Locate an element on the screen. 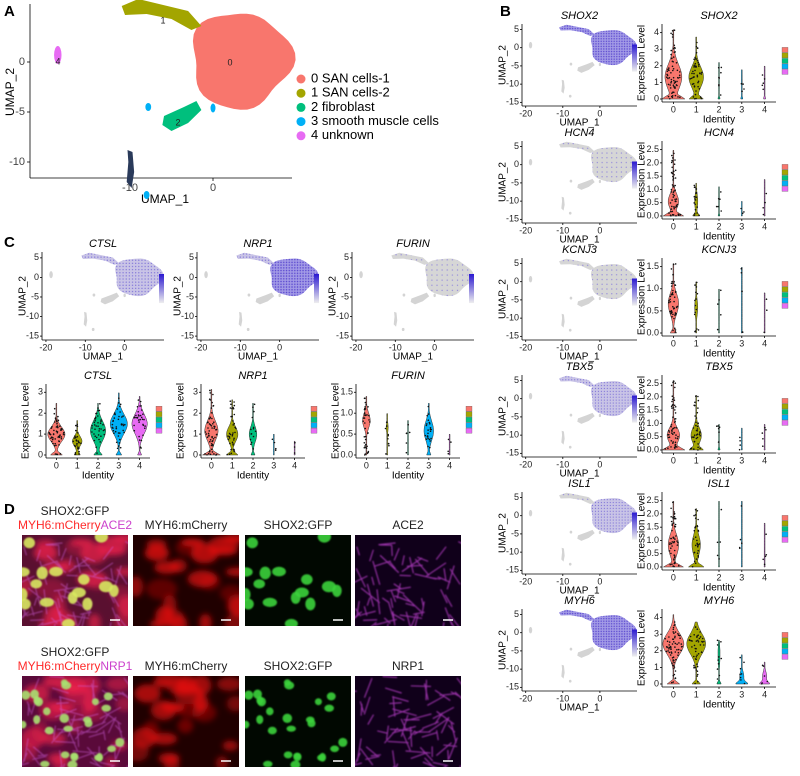 The height and width of the screenshot is (776, 800). panel-label: B is located at coordinates (505, 11).